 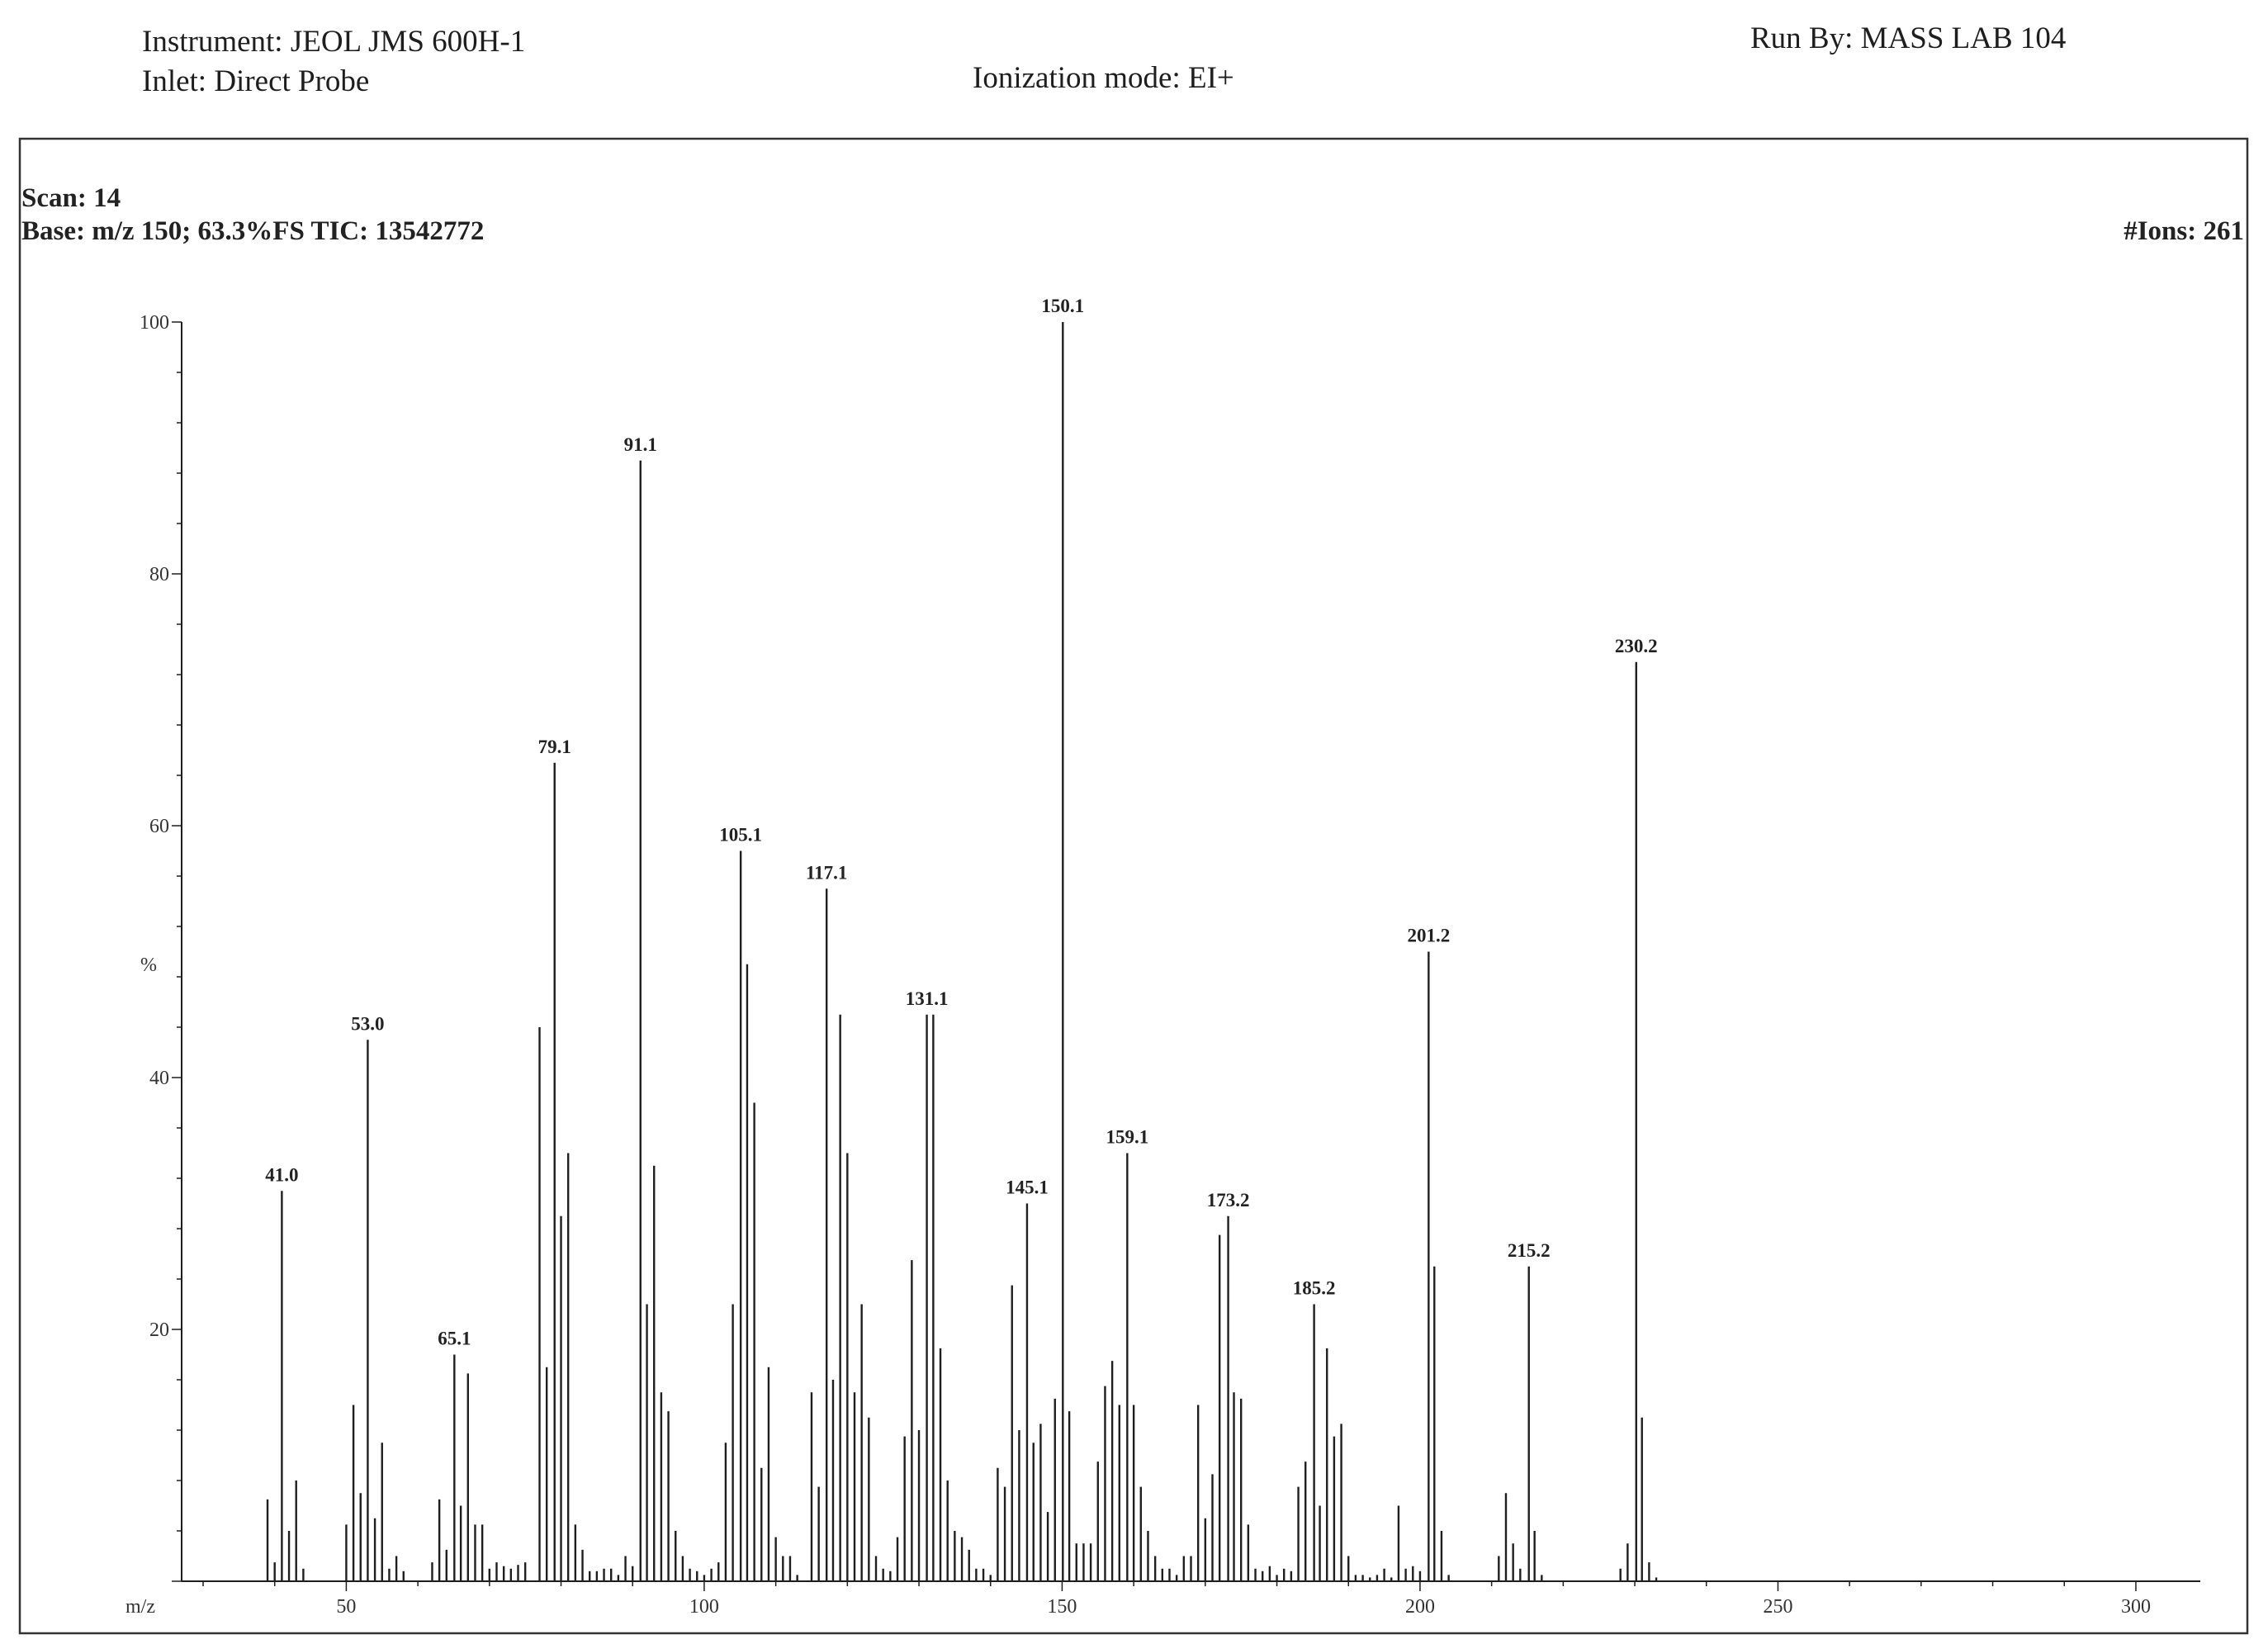 What do you see at coordinates (927, 999) in the screenshot?
I see `peak-label: 131.1` at bounding box center [927, 999].